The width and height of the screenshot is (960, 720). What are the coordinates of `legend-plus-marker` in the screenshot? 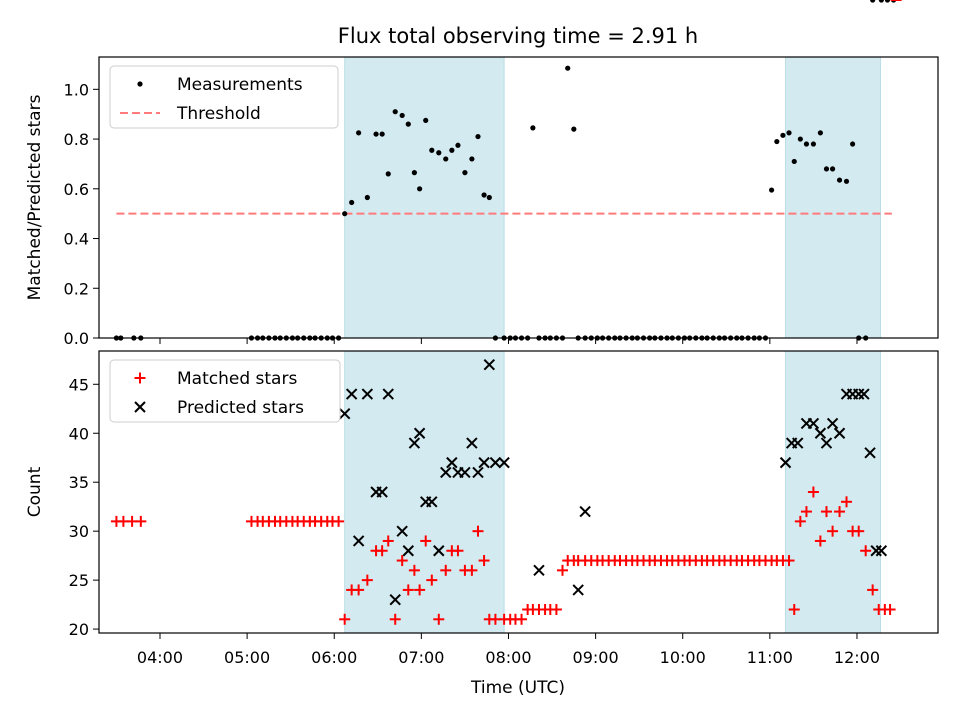 It's located at (140, 378).